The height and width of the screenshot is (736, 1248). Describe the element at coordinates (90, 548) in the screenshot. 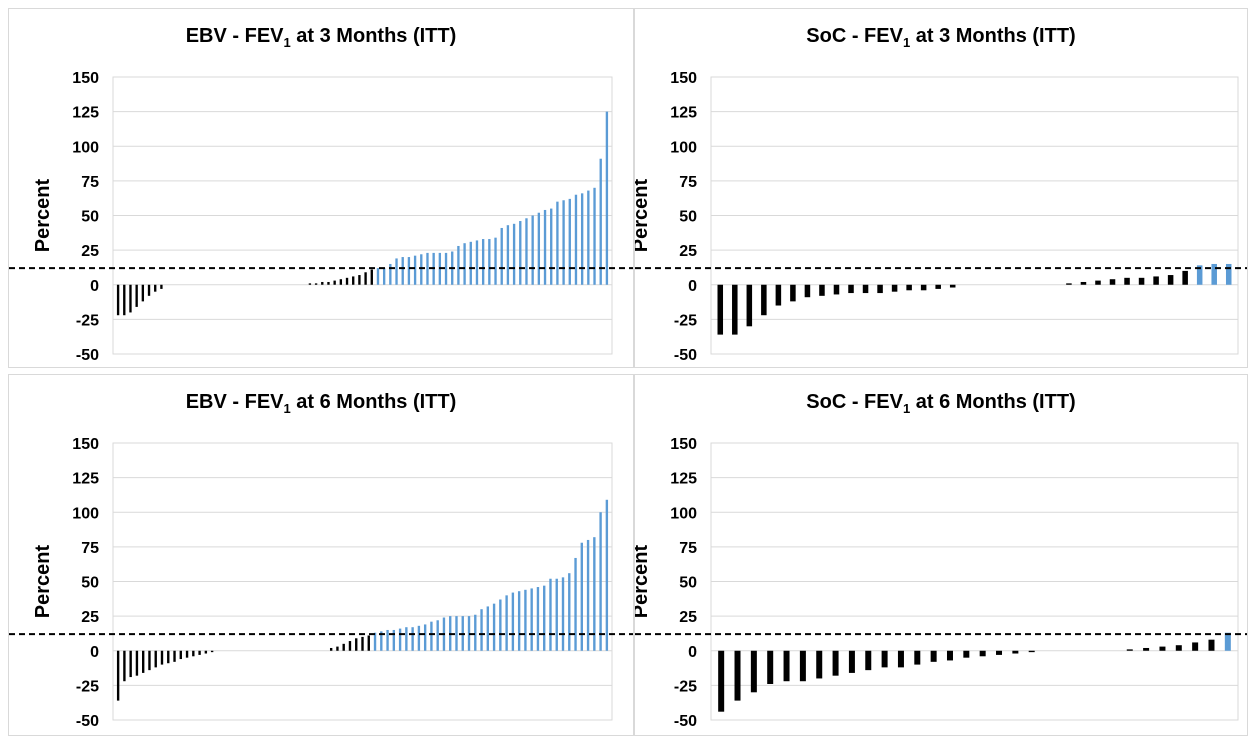

I see `y-tick-label: 75` at that location.